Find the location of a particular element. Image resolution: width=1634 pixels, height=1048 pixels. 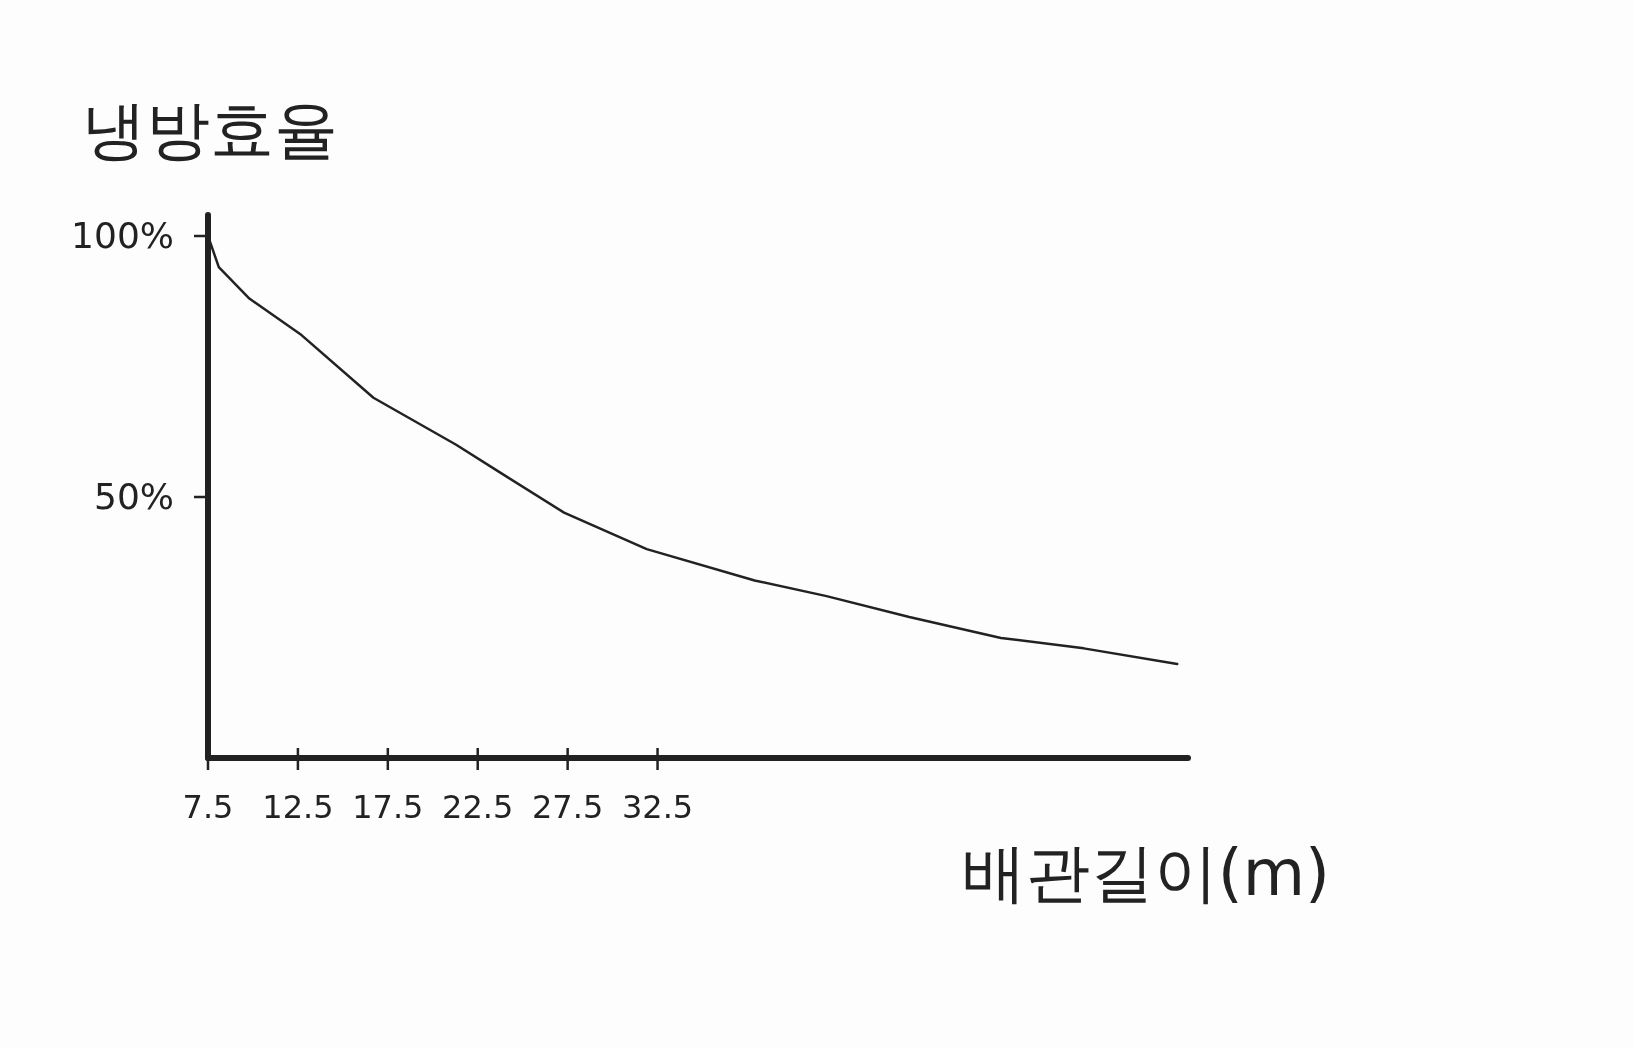

xlabel: 배관길이(m) is located at coordinates (1145, 873).